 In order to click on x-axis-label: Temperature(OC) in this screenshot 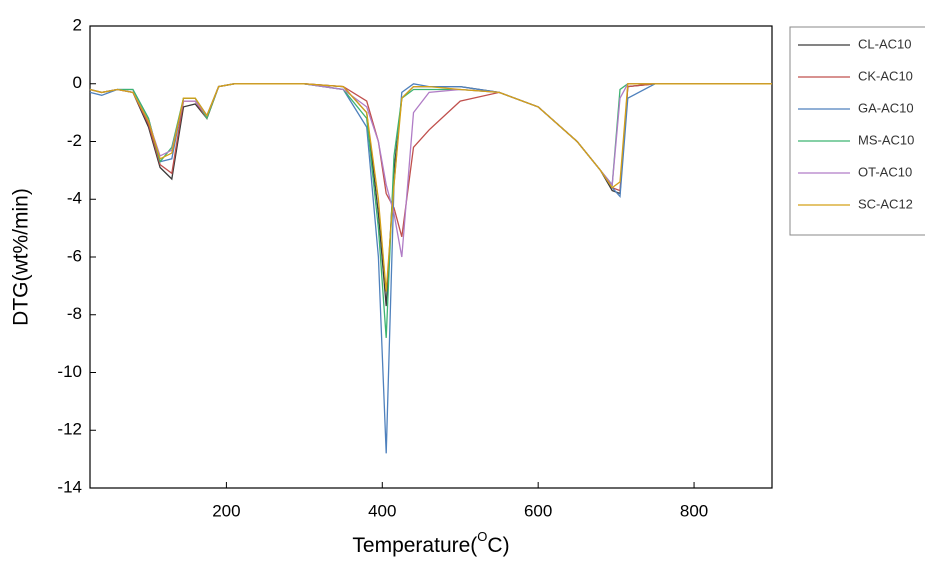, I will do `click(430, 542)`.